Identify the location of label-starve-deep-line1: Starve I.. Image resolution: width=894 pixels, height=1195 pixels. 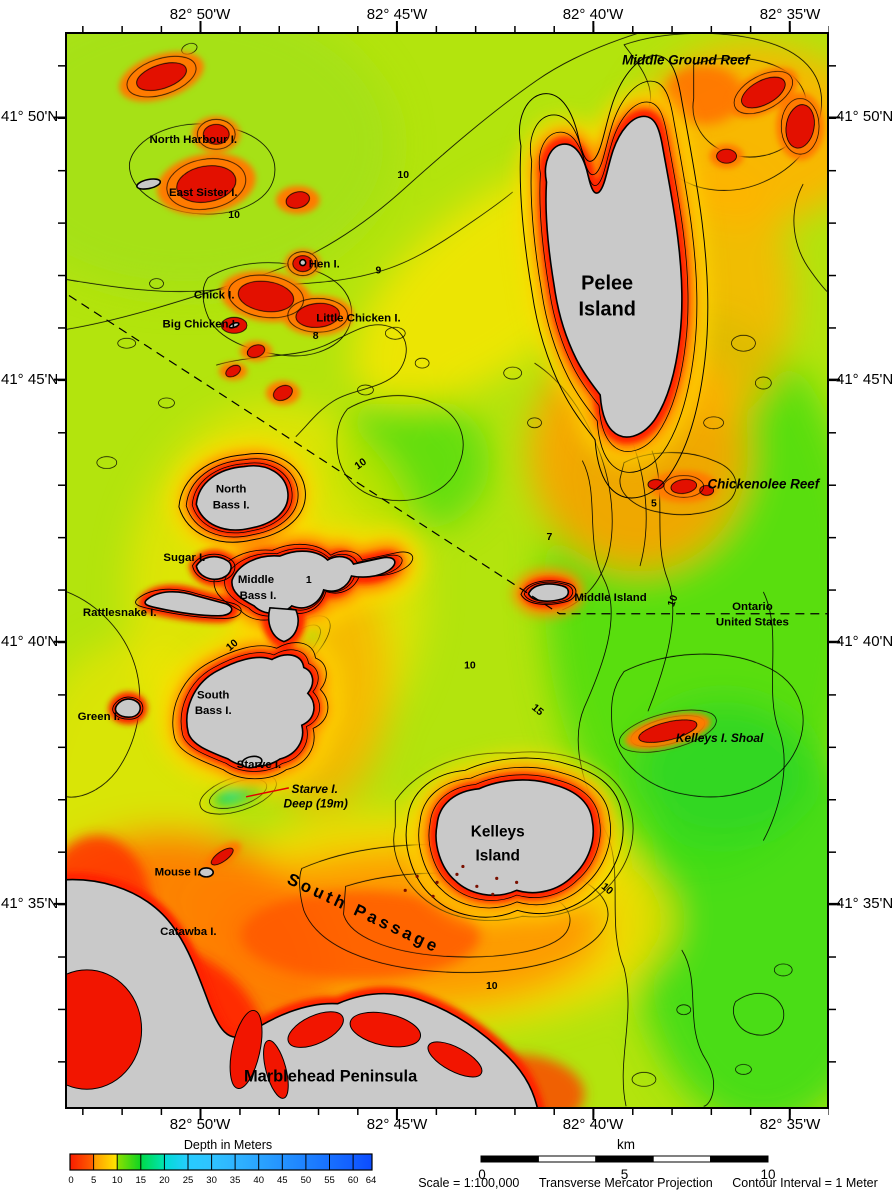
(315, 789).